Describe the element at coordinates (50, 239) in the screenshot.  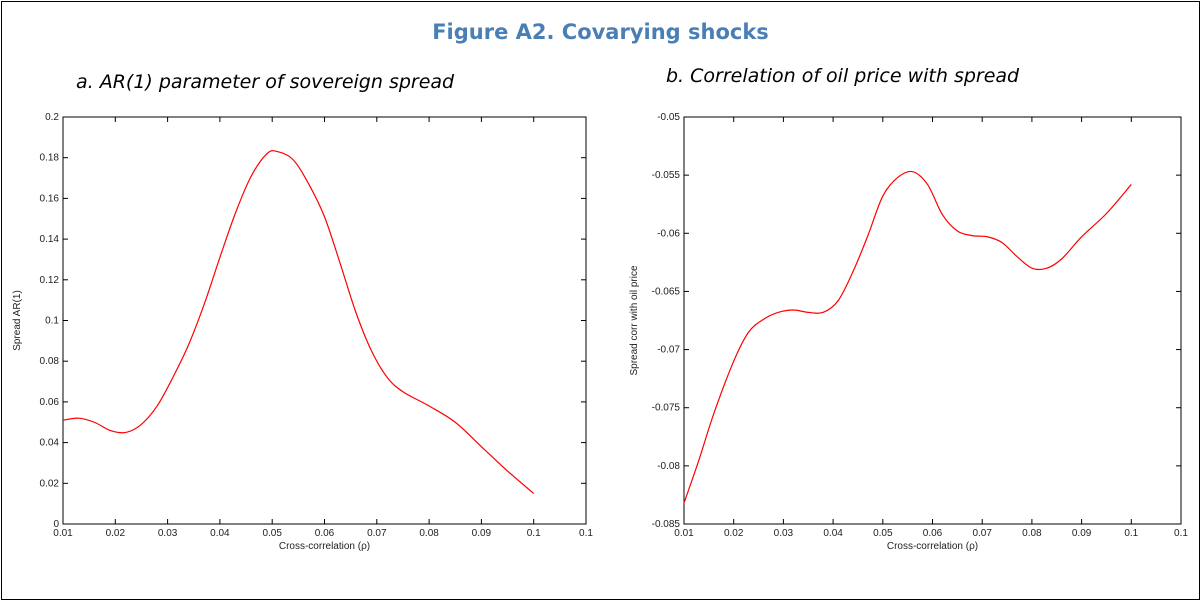
I see `chart-a-ytick-label: 0.14` at that location.